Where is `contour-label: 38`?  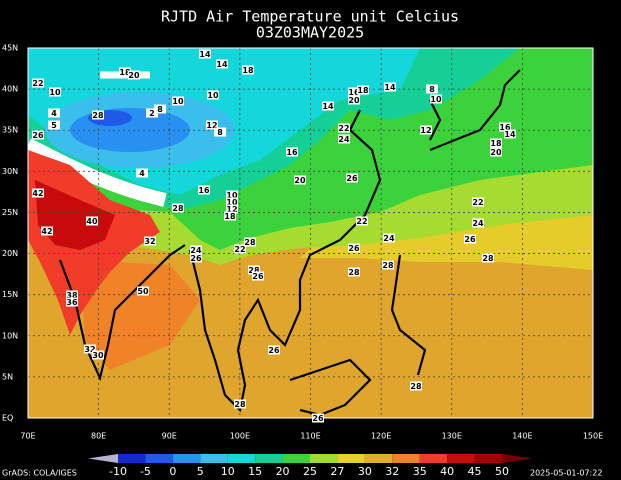
contour-label: 38 is located at coordinates (72, 295).